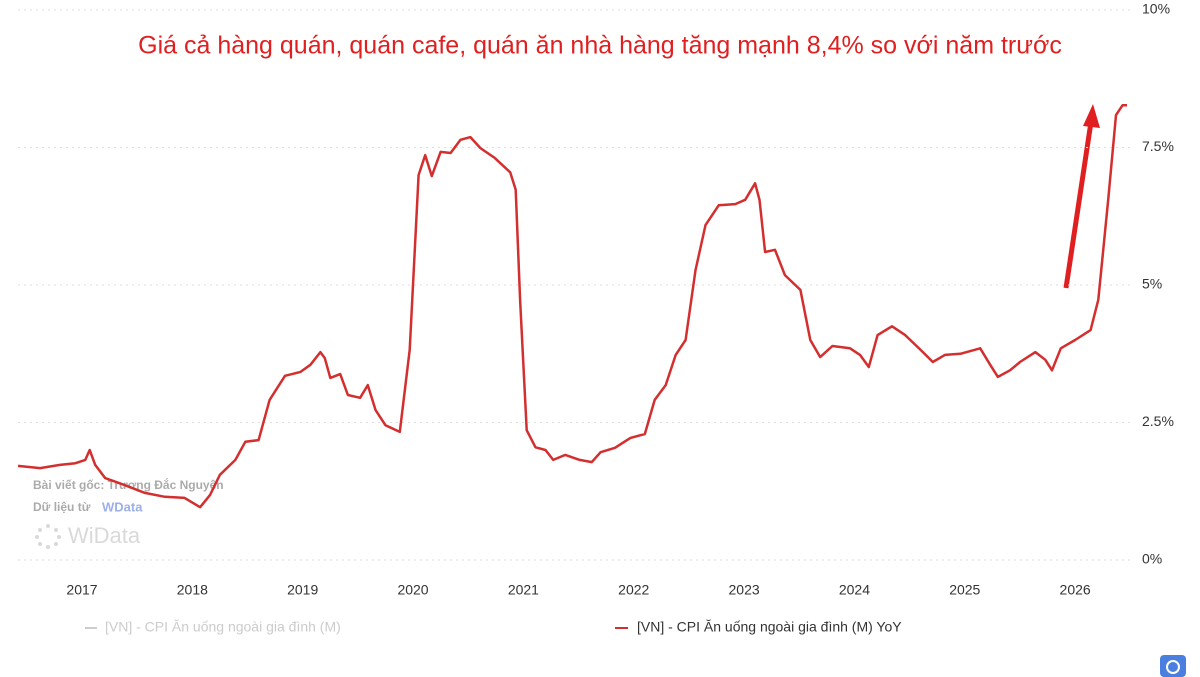  I want to click on legend-label-inactive: [VN] - CPI Ăn uống ngoài gia đình (M), so click(223, 627).